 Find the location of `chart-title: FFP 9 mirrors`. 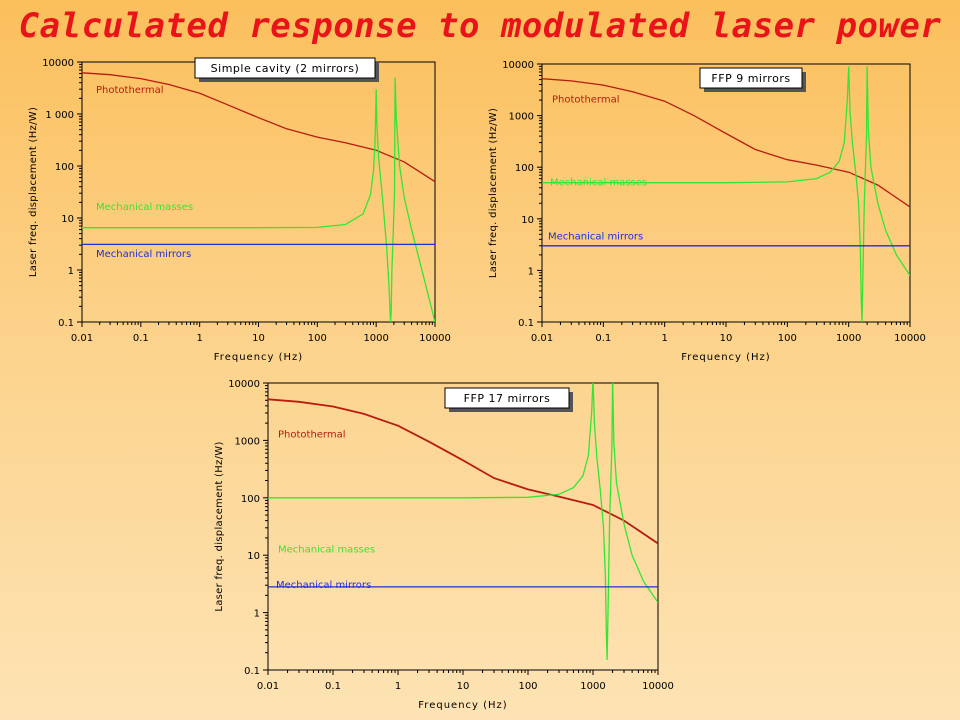

chart-title: FFP 9 mirrors is located at coordinates (750, 78).